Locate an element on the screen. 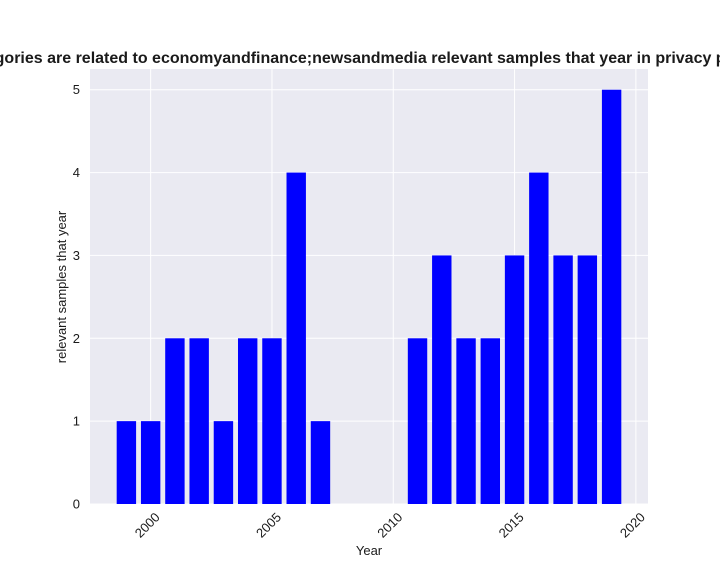 The image size is (720, 576). bar-2002 is located at coordinates (199, 421).